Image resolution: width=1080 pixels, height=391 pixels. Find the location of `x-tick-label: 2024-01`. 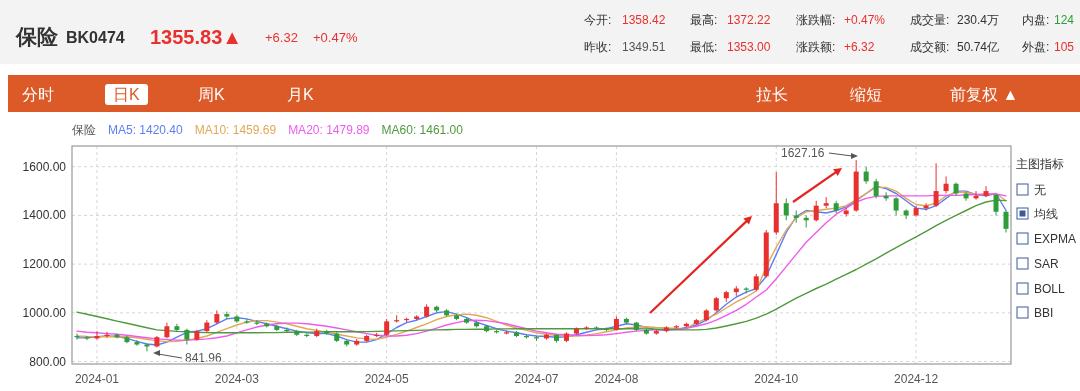

x-tick-label: 2024-01 is located at coordinates (97, 379).